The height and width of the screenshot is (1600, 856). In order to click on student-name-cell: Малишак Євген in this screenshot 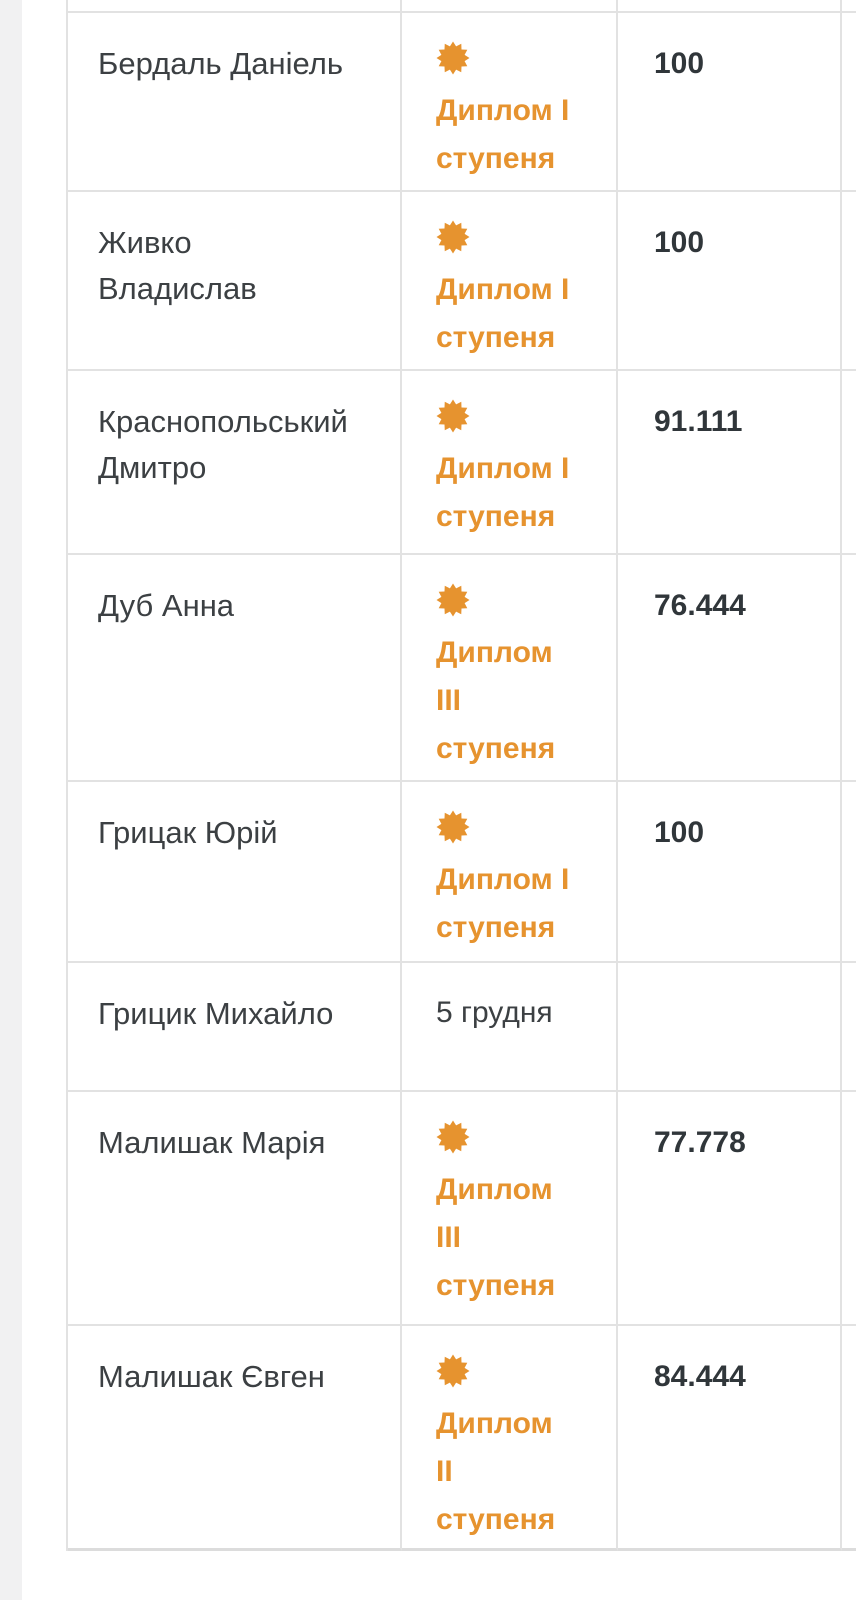, I will do `click(235, 1438)`.